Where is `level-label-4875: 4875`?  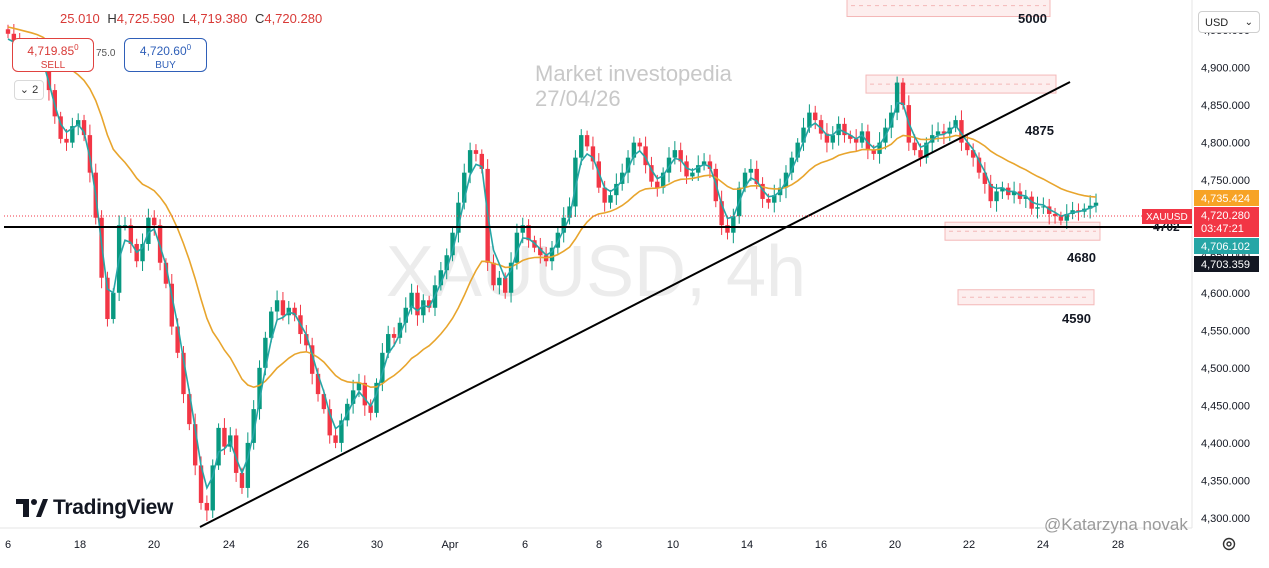 level-label-4875: 4875 is located at coordinates (1039, 130).